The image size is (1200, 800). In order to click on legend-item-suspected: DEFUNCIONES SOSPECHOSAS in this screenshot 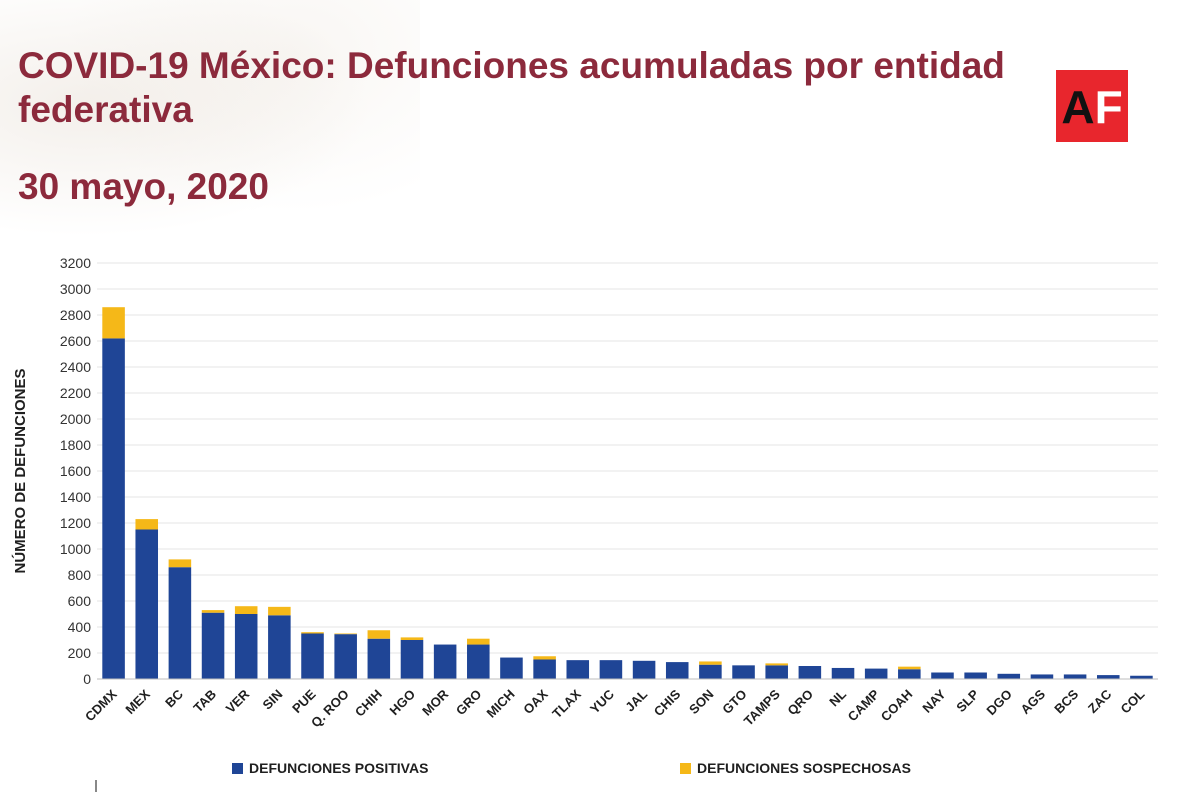, I will do `click(795, 768)`.